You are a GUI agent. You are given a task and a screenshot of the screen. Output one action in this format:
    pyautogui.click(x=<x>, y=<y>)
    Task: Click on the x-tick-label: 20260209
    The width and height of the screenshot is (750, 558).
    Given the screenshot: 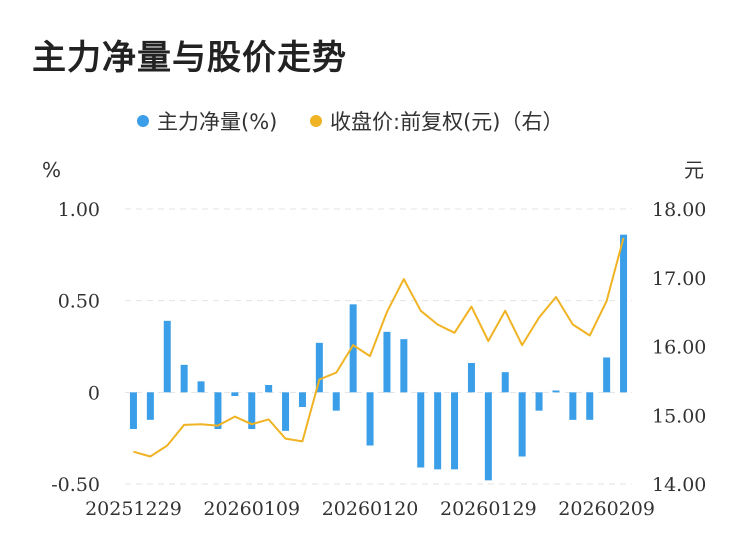 What is the action you would take?
    pyautogui.click(x=606, y=509)
    